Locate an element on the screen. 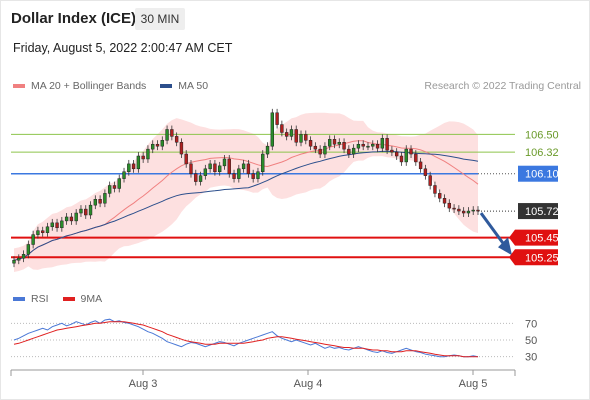  resistance-label: 106.32 is located at coordinates (542, 153).